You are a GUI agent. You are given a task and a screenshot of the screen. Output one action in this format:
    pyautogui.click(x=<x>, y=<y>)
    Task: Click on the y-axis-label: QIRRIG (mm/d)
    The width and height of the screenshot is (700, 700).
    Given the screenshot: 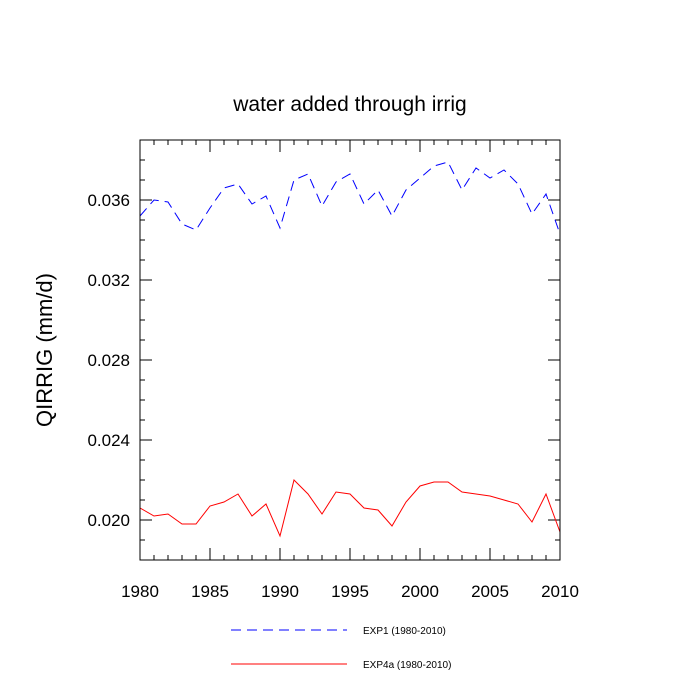 What is the action you would take?
    pyautogui.click(x=44, y=350)
    